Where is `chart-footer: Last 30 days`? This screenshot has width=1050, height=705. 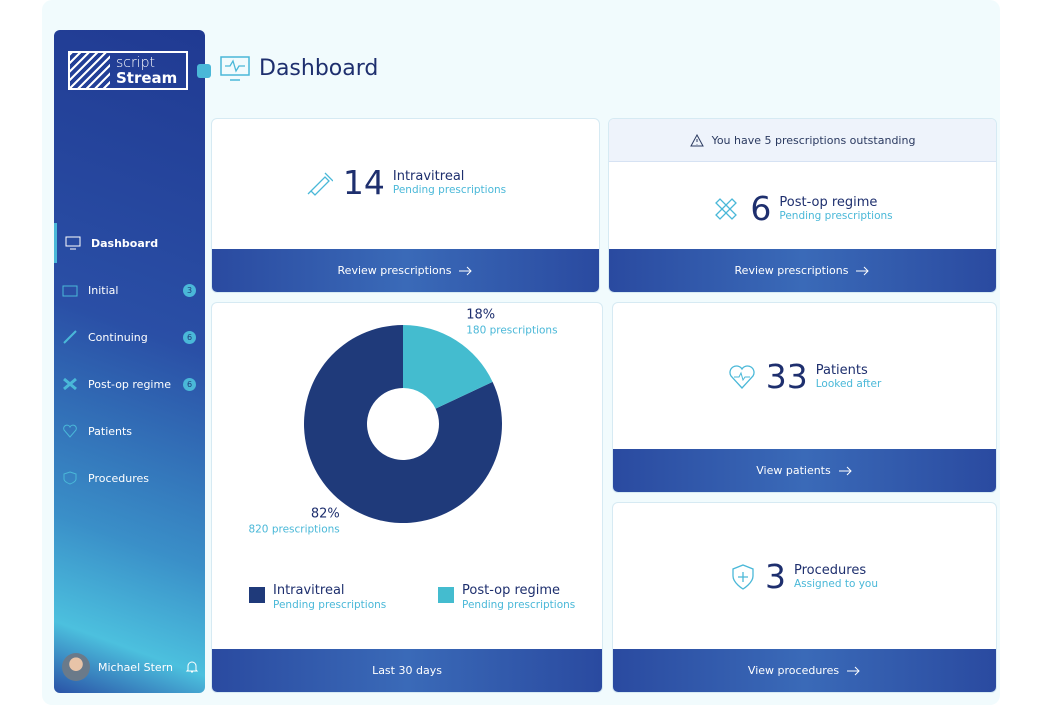 chart-footer: Last 30 days is located at coordinates (407, 670).